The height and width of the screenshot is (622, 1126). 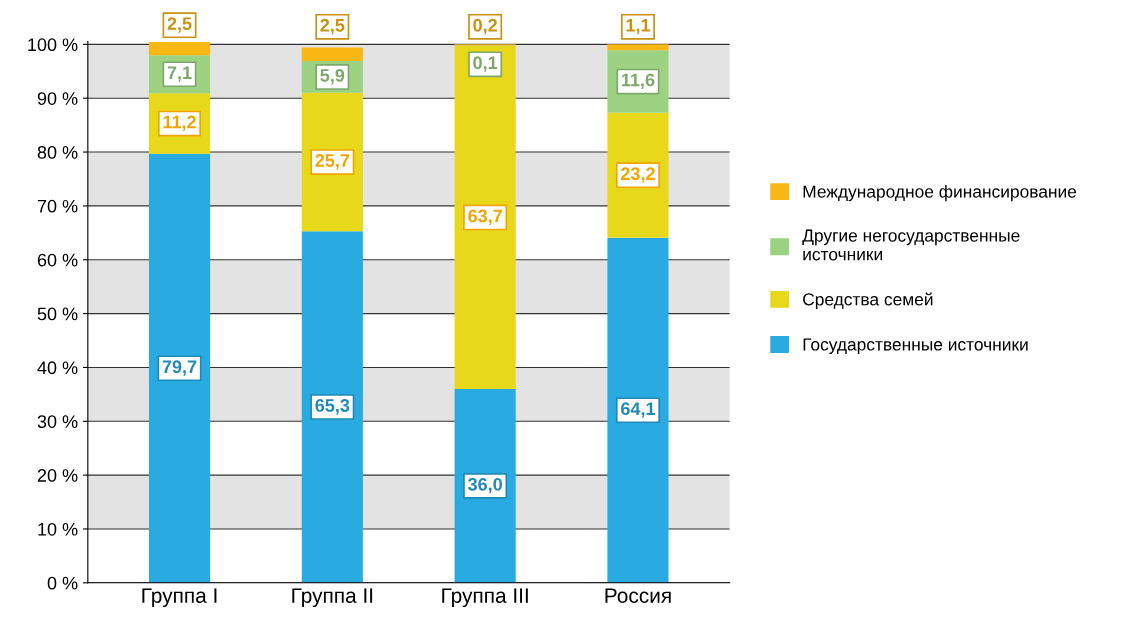 I want to click on y-tick-label: 40 %, so click(x=57, y=368).